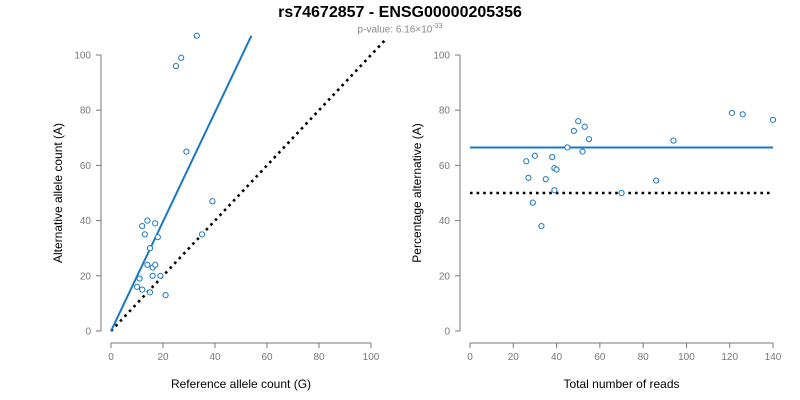  I want to click on chart-subtitle: p-value: 6.16×10-33, so click(400, 29).